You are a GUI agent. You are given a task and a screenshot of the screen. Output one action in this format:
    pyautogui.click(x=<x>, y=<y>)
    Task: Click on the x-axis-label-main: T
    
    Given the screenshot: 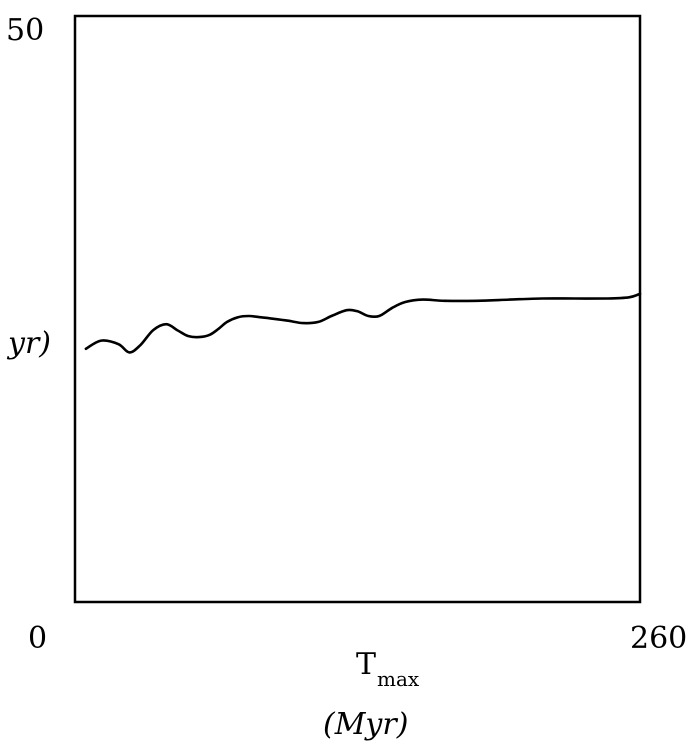 What is the action you would take?
    pyautogui.click(x=366, y=664)
    